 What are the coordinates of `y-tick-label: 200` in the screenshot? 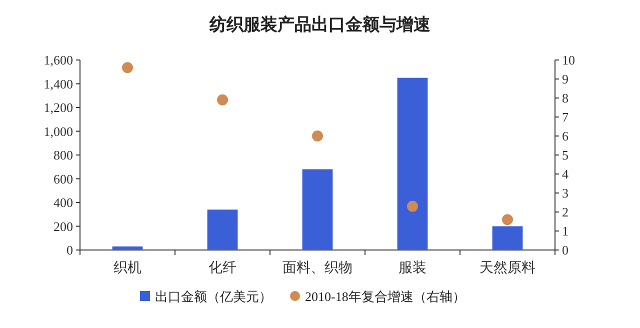 It's located at (63, 226).